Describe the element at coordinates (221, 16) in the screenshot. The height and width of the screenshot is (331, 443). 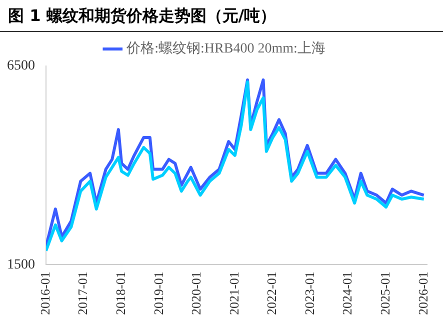
I see `chart-title: 图 1 螺纹和期货价格走势图（元/吨）` at that location.